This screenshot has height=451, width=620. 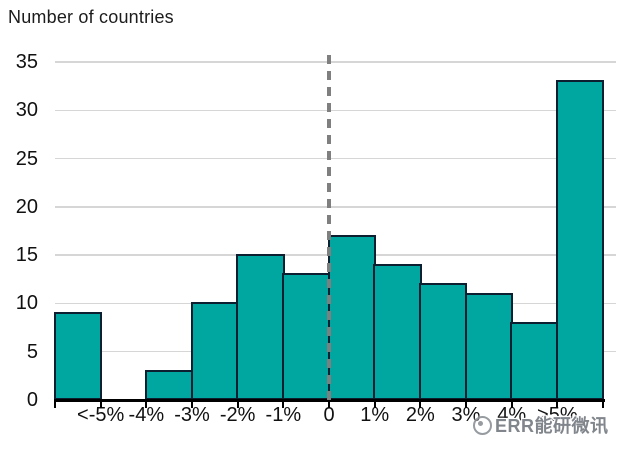 What do you see at coordinates (512, 415) in the screenshot?
I see `x-tick-label: 4%` at bounding box center [512, 415].